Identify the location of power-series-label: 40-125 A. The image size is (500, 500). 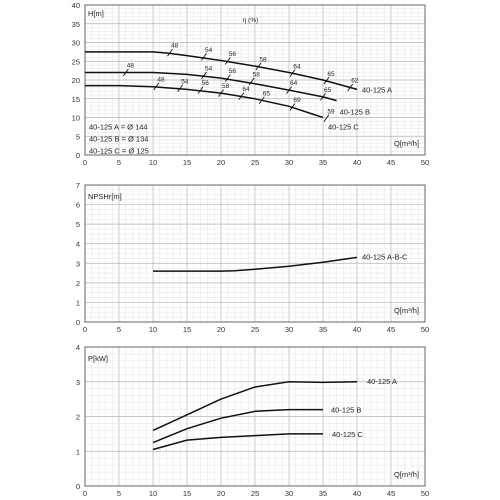
(382, 381).